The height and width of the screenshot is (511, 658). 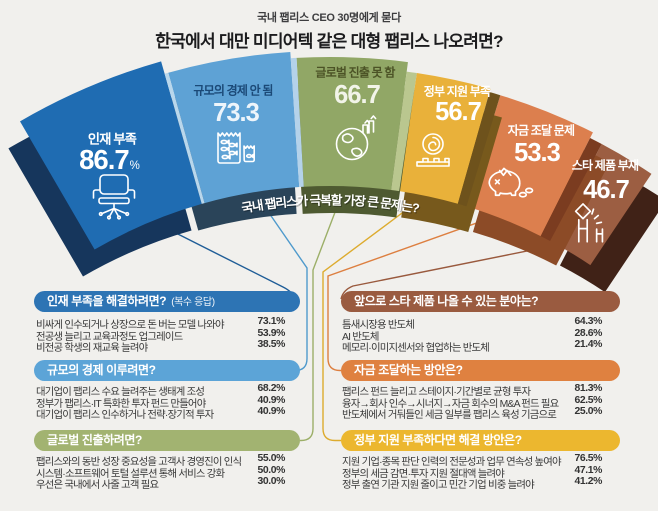 I want to click on globe-icon, so click(x=356, y=138).